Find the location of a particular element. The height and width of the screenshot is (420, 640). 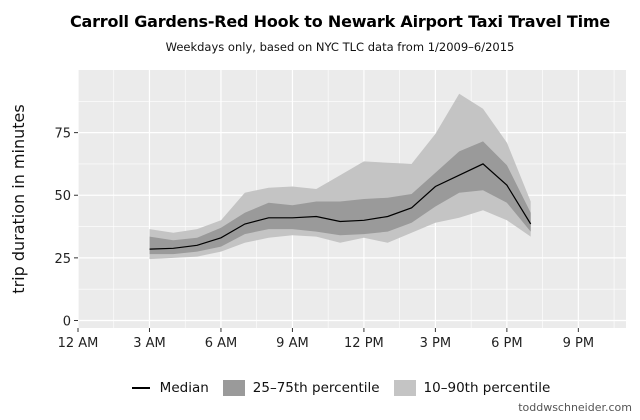

x-tick-label: 3 PM is located at coordinates (435, 343).